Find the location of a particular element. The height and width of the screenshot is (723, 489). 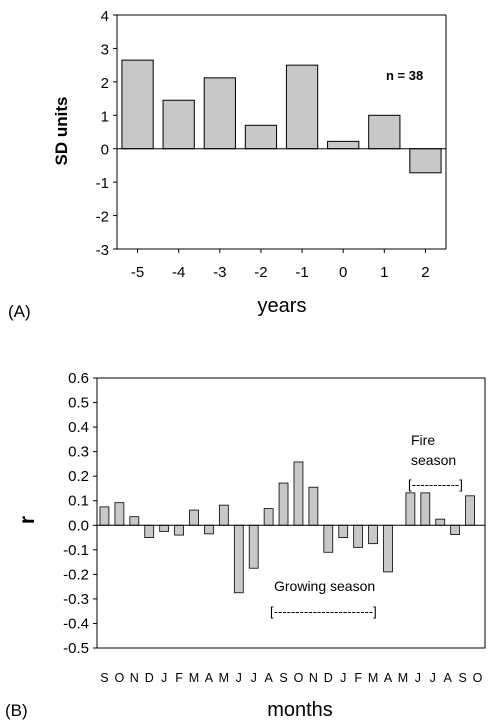

x-tick-label: -2 is located at coordinates (260, 272).